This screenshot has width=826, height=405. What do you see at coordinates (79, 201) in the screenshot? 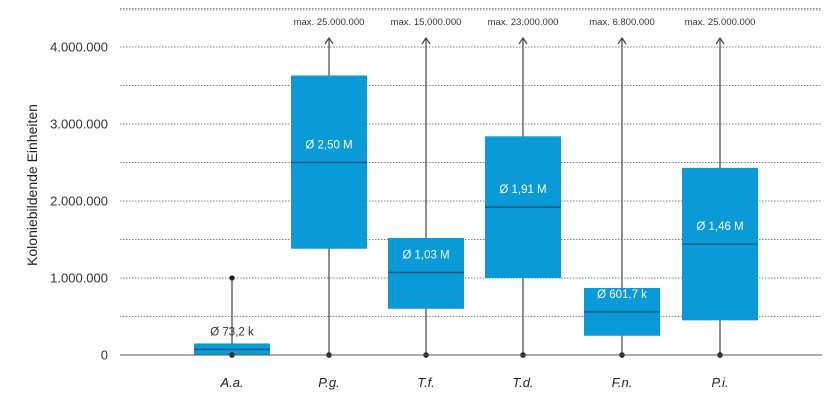
I see `y-tick-label: 2.000.000` at bounding box center [79, 201].